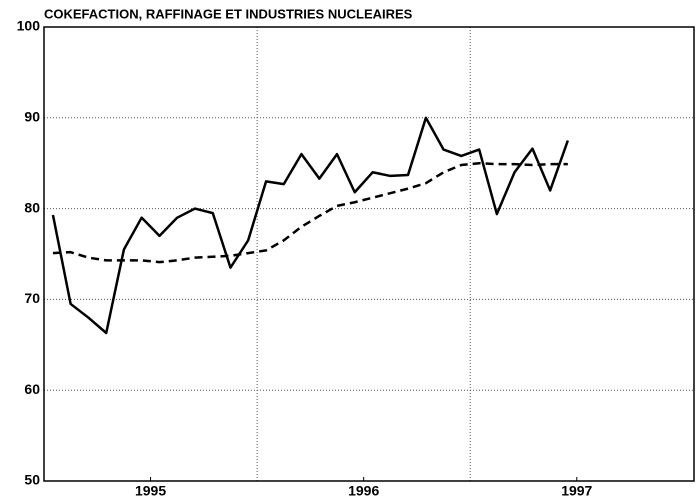 This screenshot has width=696, height=501. Describe the element at coordinates (29, 26) in the screenshot. I see `y-tick-label: 100` at that location.